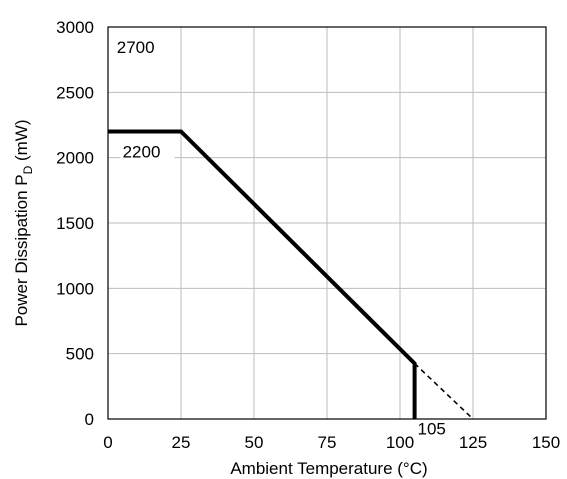  I want to click on x-tick-labels: 0 25 50 75 100 125 150, so click(331, 442).